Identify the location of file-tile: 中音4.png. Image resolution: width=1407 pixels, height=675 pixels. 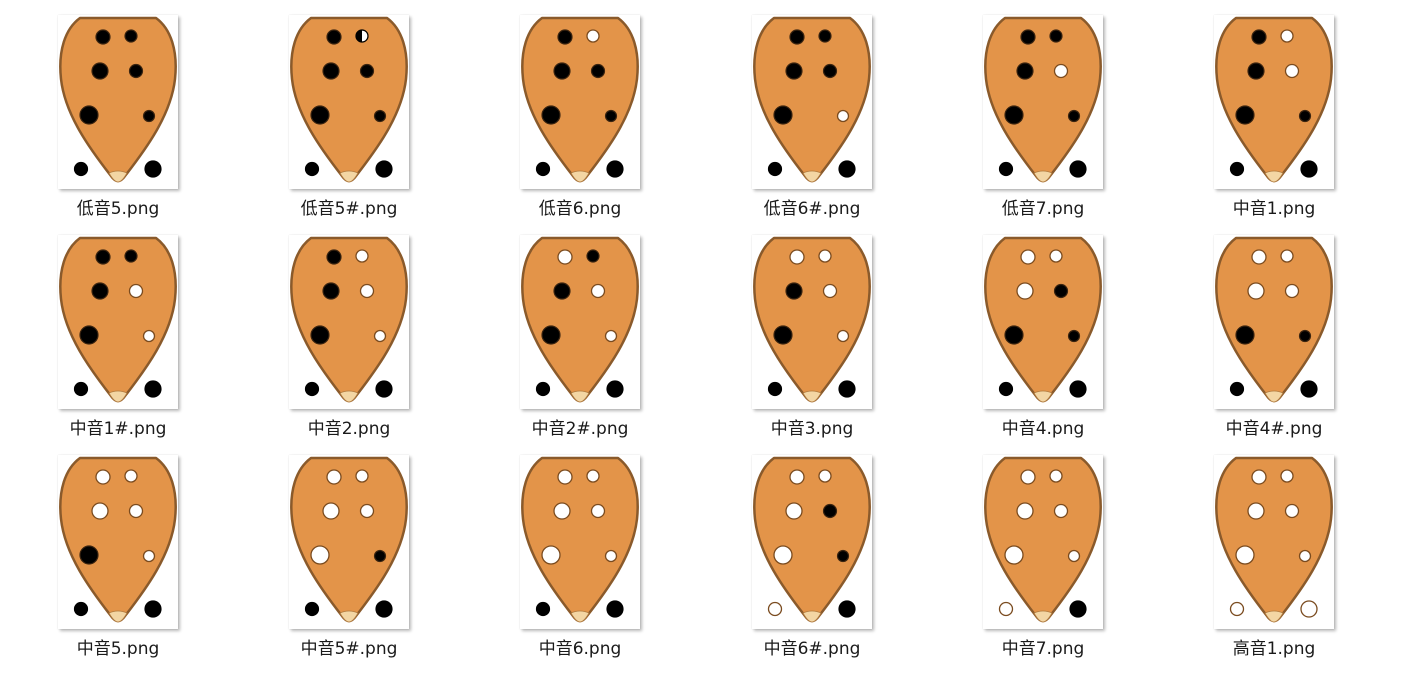
(1043, 342).